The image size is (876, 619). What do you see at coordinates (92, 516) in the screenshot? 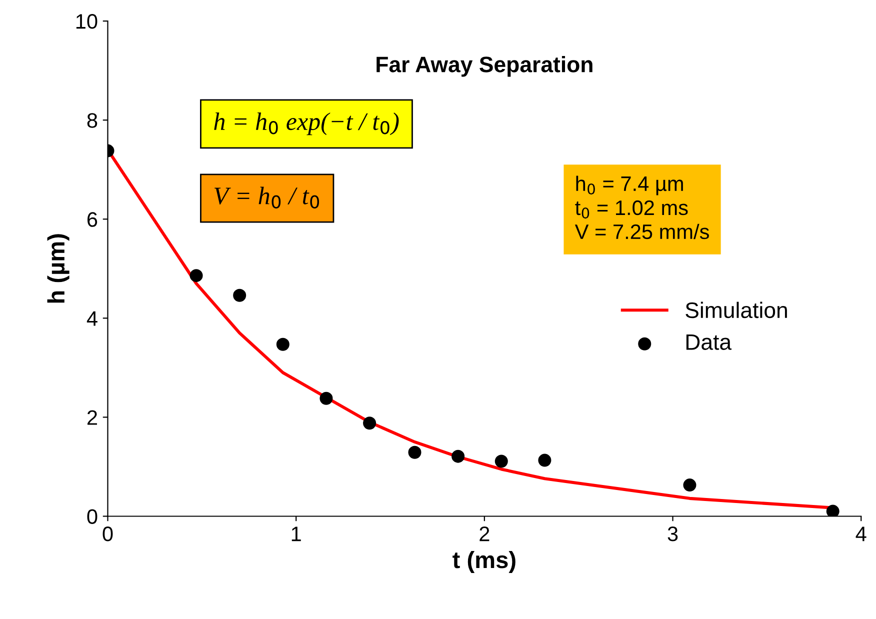
I see `y-tick-label: 0` at bounding box center [92, 516].